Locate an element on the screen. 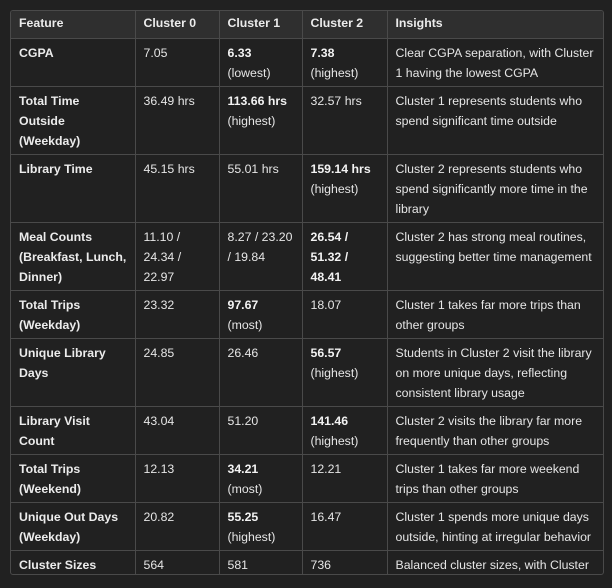 The height and width of the screenshot is (588, 612). cluster-2-cell: 26.54 / 51.32 / 48.41 is located at coordinates (344, 256).